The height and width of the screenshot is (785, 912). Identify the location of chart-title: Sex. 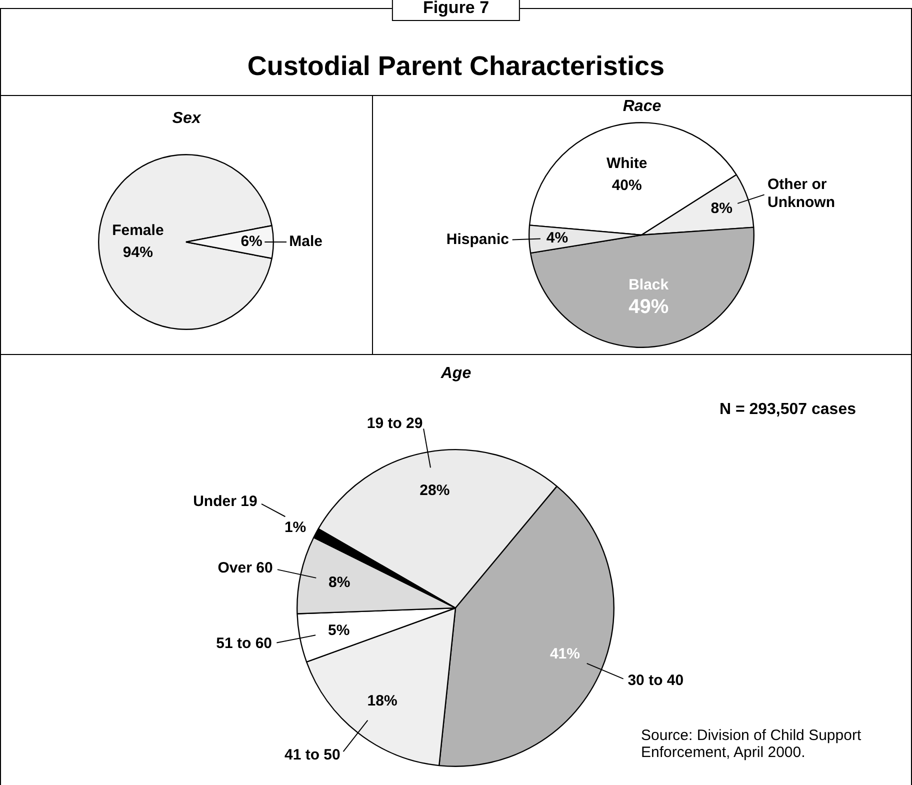
(186, 119).